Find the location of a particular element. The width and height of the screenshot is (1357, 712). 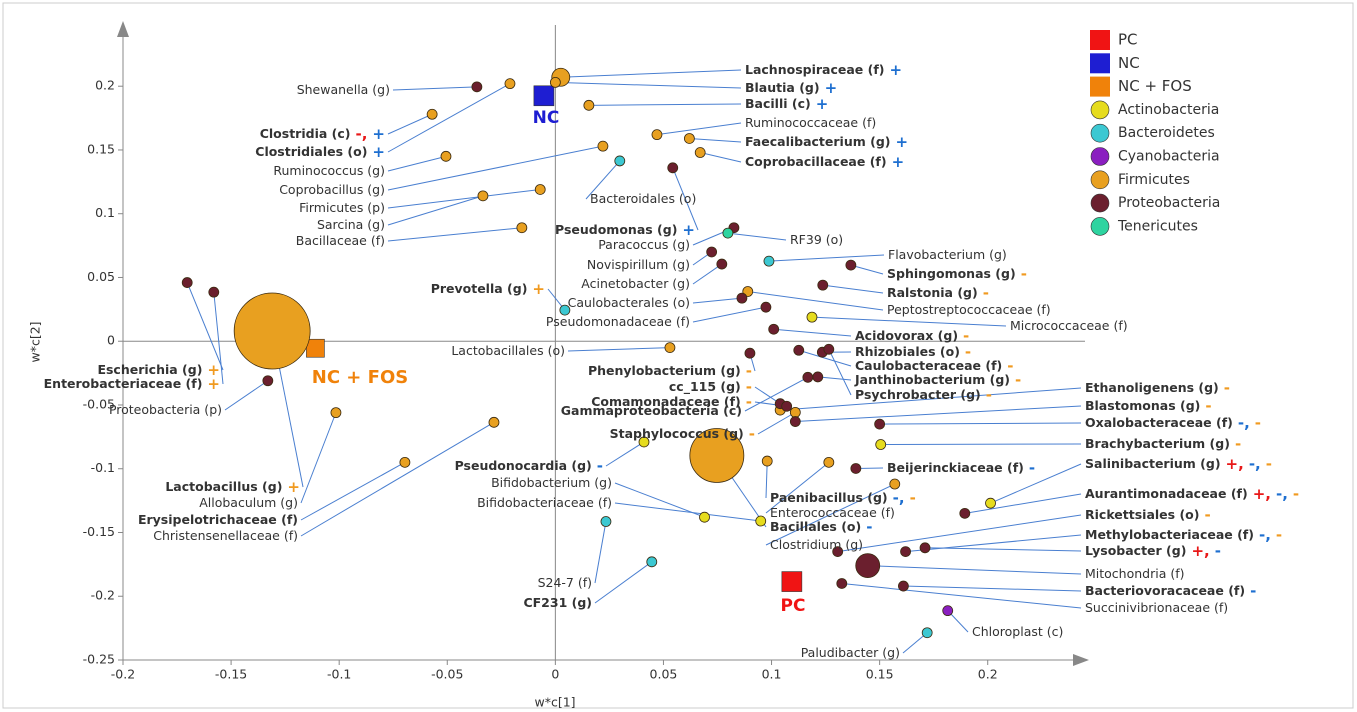

label-text: Bacillaceae (f) is located at coordinates (340, 240).